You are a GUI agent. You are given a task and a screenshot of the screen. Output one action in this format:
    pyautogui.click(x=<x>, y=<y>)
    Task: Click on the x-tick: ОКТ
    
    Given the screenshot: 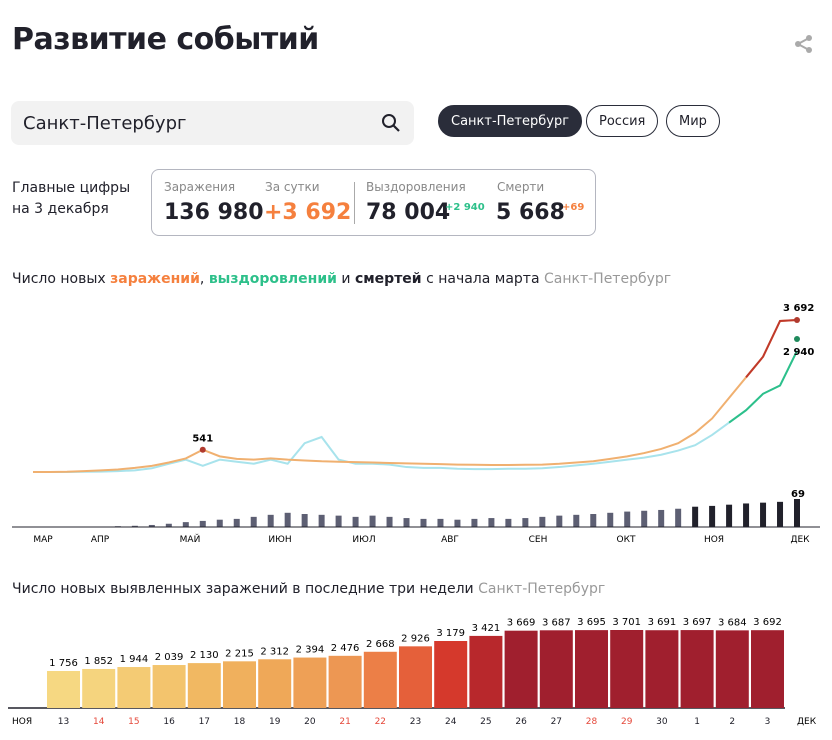 What is the action you would take?
    pyautogui.click(x=626, y=540)
    